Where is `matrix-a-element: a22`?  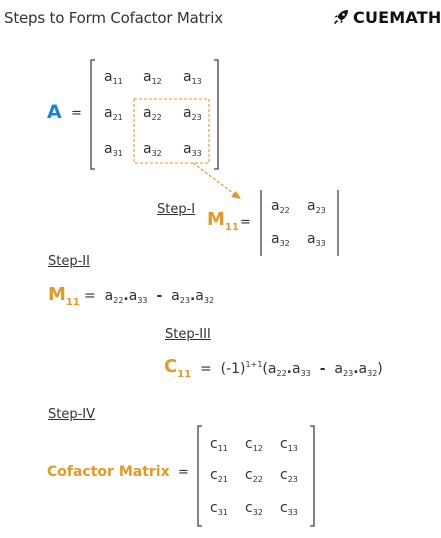 matrix-a-element: a22 is located at coordinates (152, 113).